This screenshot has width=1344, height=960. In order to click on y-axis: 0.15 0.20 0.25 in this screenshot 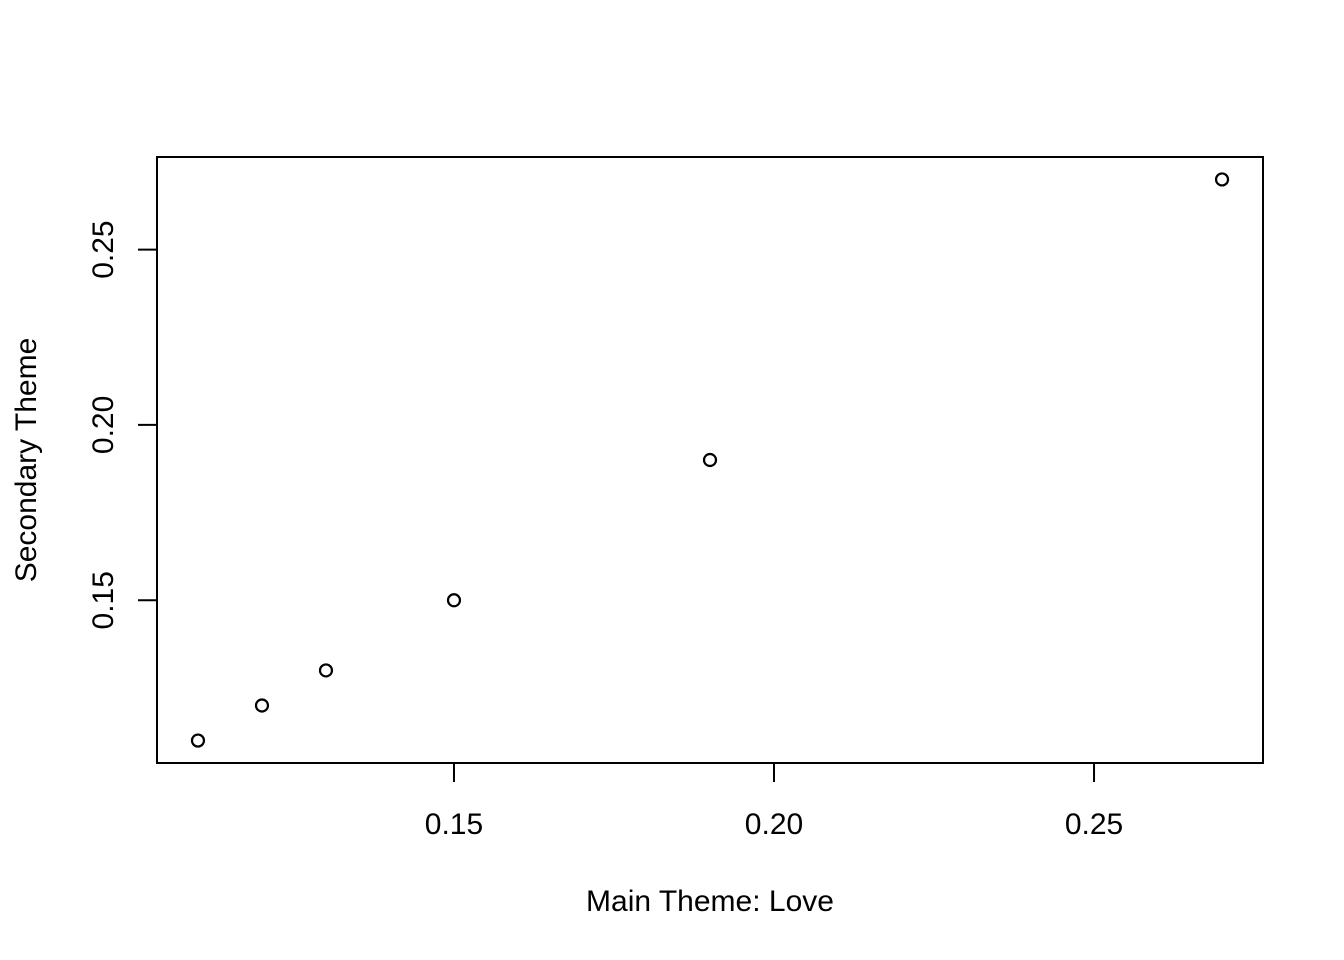, I will do `click(122, 424)`.